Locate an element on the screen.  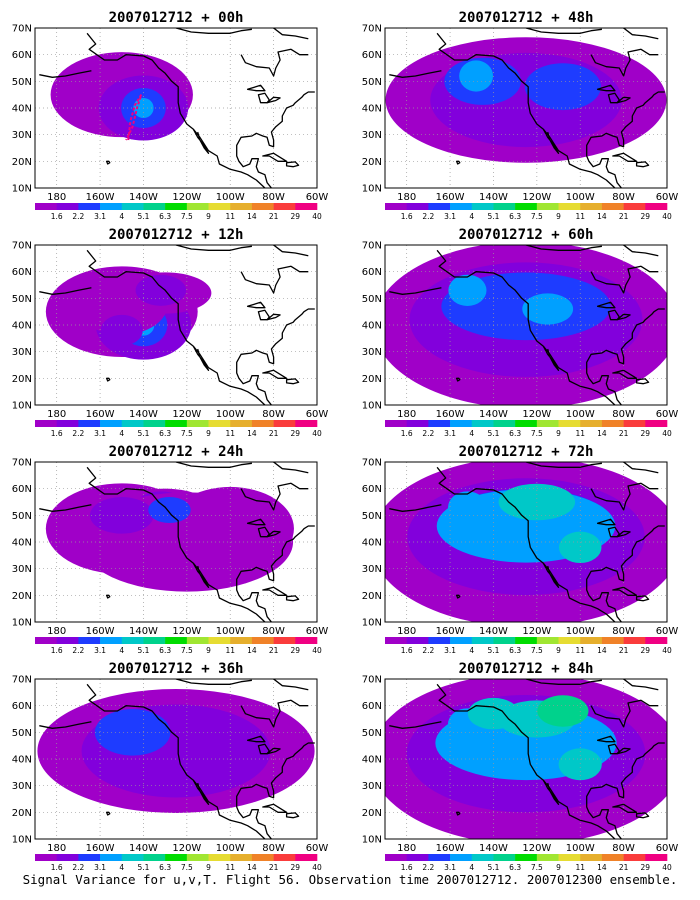
lon-tick-label: 120W is located at coordinates (536, 414).